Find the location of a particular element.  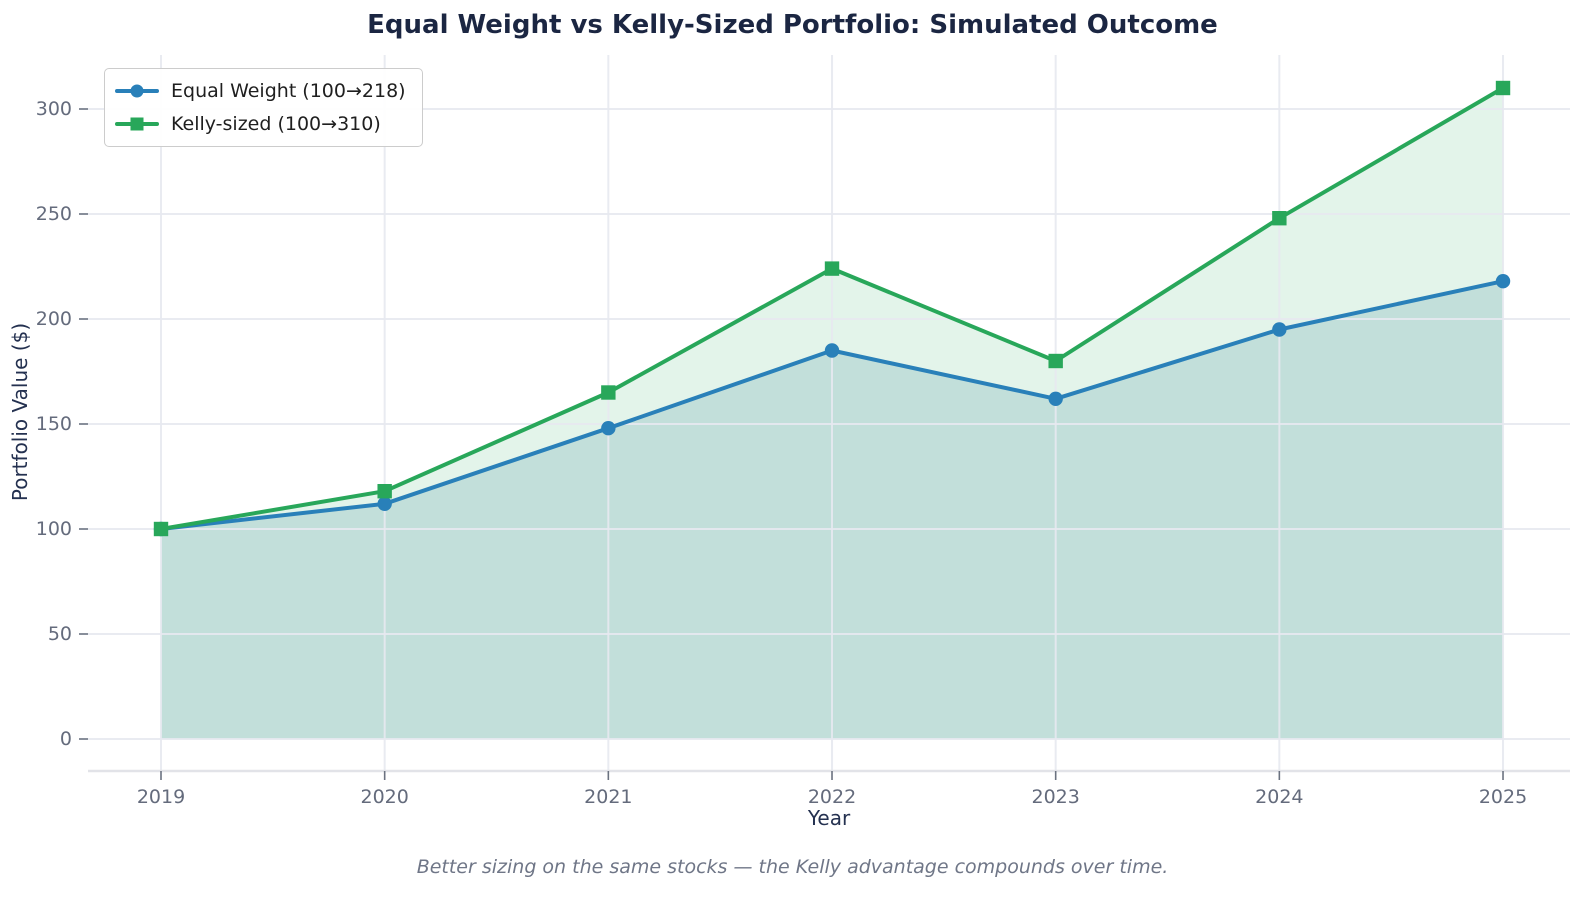

x-tick-label: 2023 is located at coordinates (1055, 797).